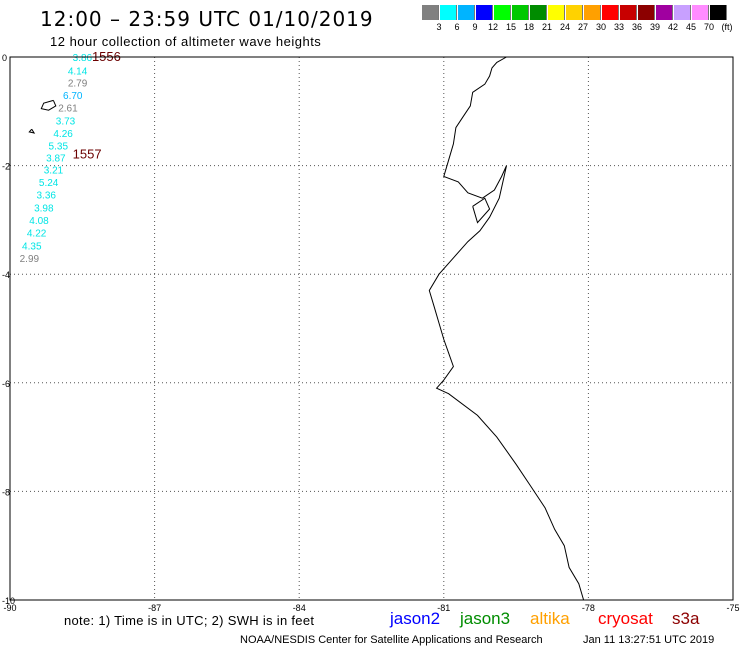  Describe the element at coordinates (528, 27) in the screenshot. I see `legend-label: 18` at that location.